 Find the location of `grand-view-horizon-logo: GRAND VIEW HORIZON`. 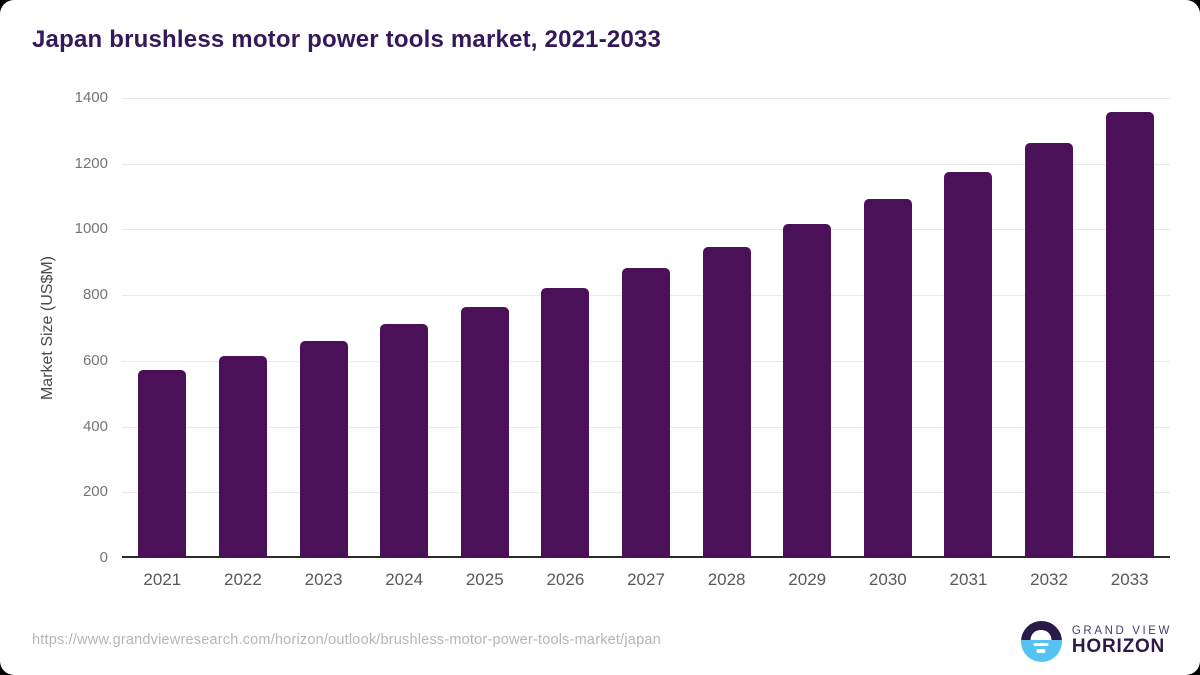

grand-view-horizon-logo: GRAND VIEW HORIZON is located at coordinates (1096, 641).